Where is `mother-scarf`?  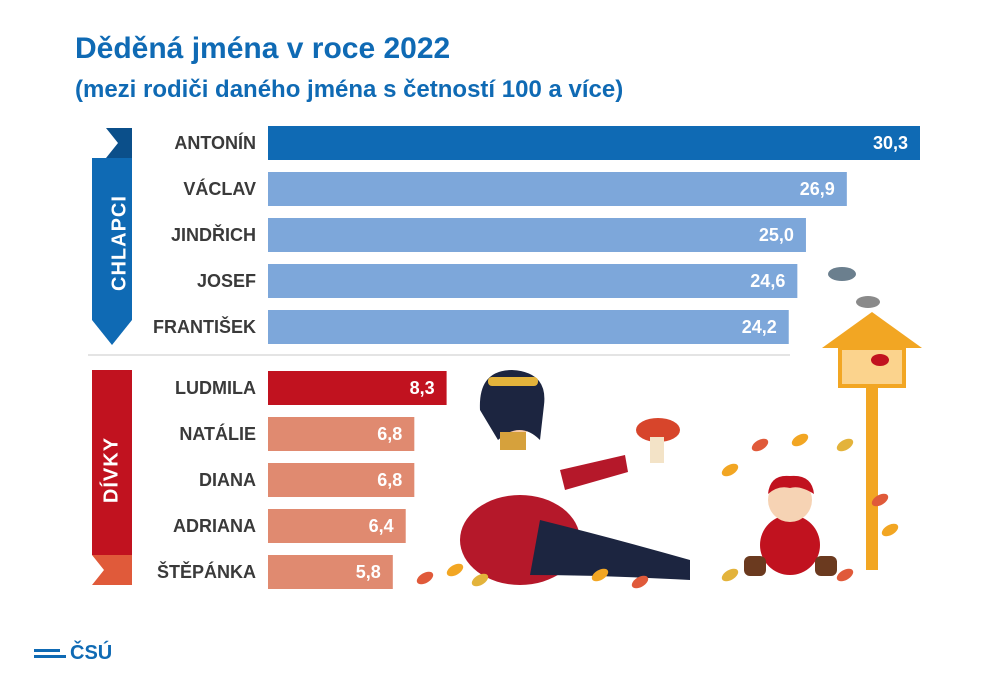
mother-scarf is located at coordinates (513, 441).